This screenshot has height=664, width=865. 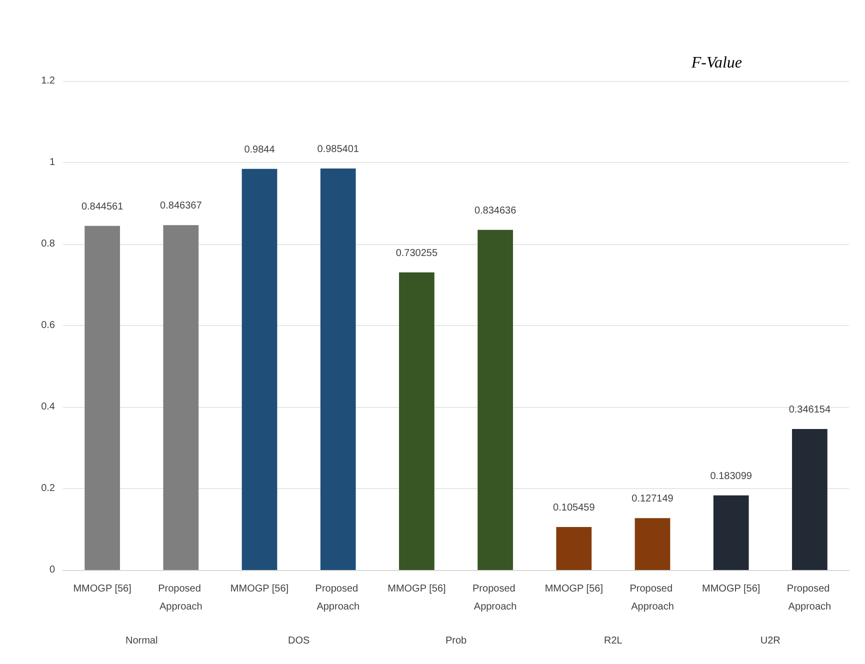 I want to click on data-label: 0.127149, so click(x=653, y=499).